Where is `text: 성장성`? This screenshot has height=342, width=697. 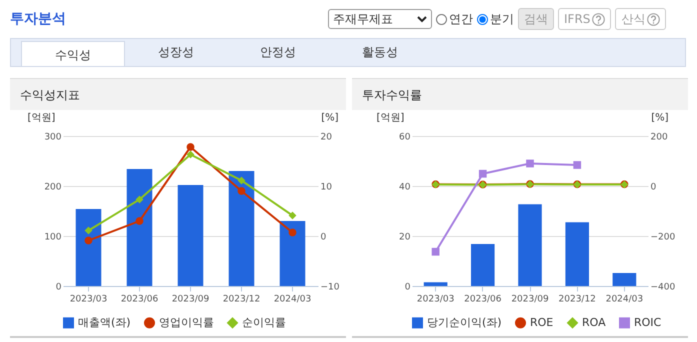
text: 성장성 is located at coordinates (176, 52).